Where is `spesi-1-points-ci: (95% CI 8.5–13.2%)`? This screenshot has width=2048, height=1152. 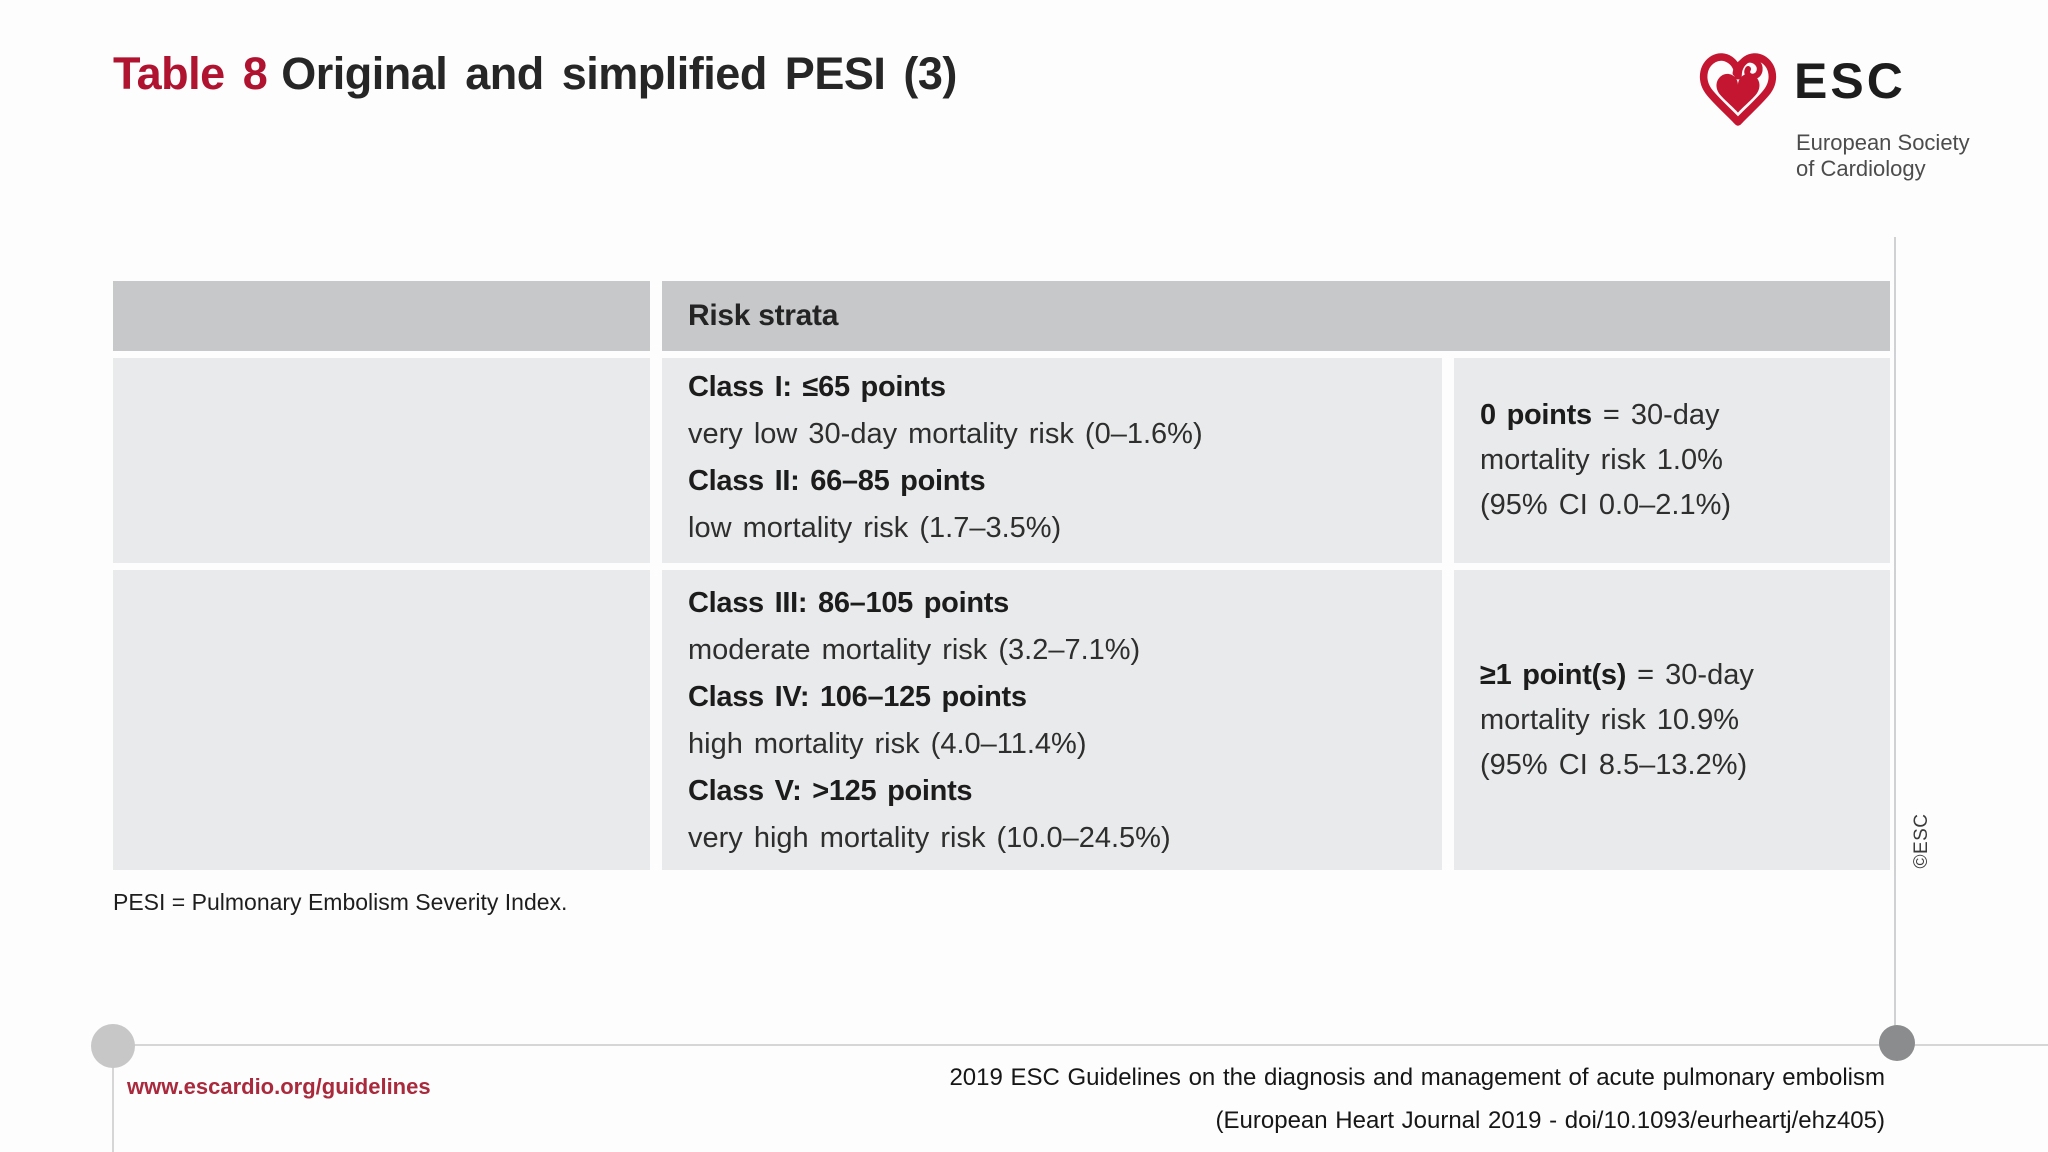 spesi-1-points-ci: (95% CI 8.5–13.2%) is located at coordinates (1614, 764).